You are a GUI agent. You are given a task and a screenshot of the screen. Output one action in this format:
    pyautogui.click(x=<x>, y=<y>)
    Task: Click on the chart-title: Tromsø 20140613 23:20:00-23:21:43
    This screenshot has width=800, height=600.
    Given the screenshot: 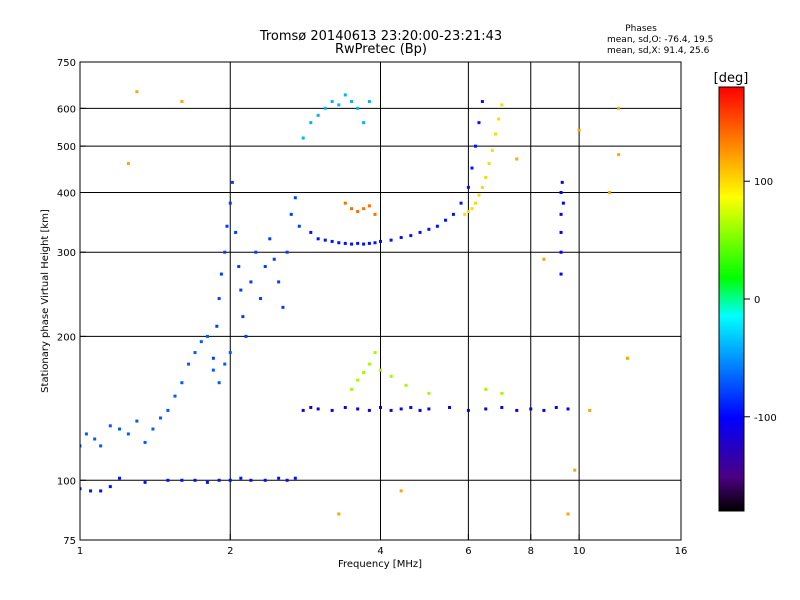 What is the action you would take?
    pyautogui.click(x=380, y=36)
    